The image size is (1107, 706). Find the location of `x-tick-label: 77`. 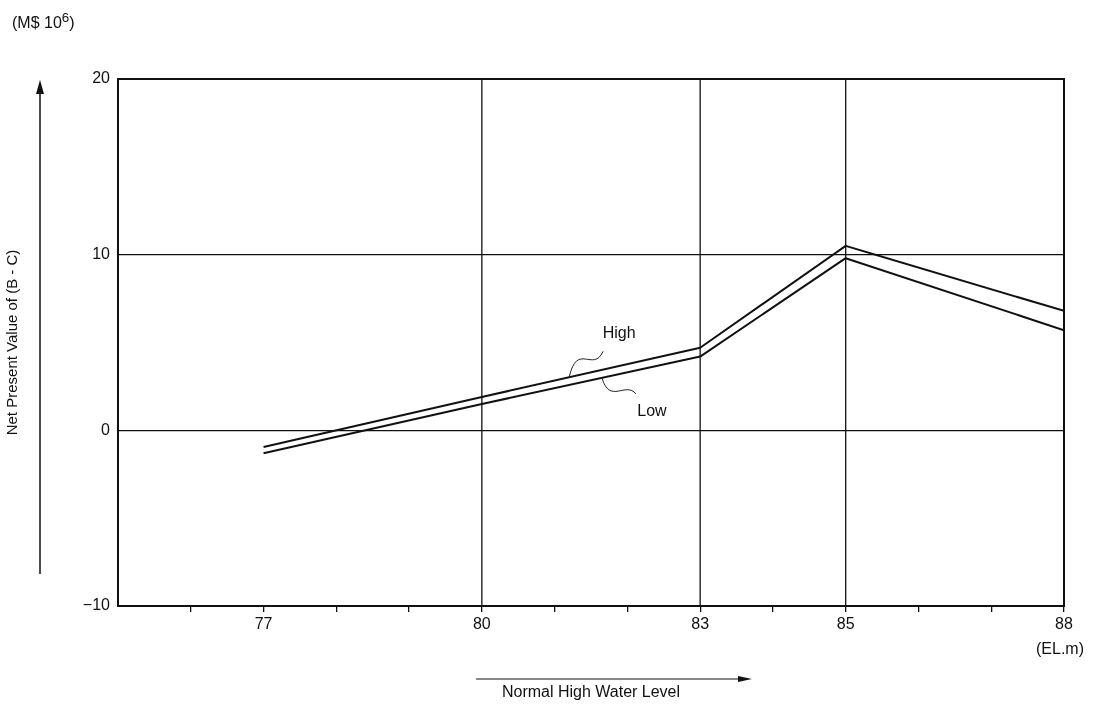

x-tick-label: 77 is located at coordinates (263, 624).